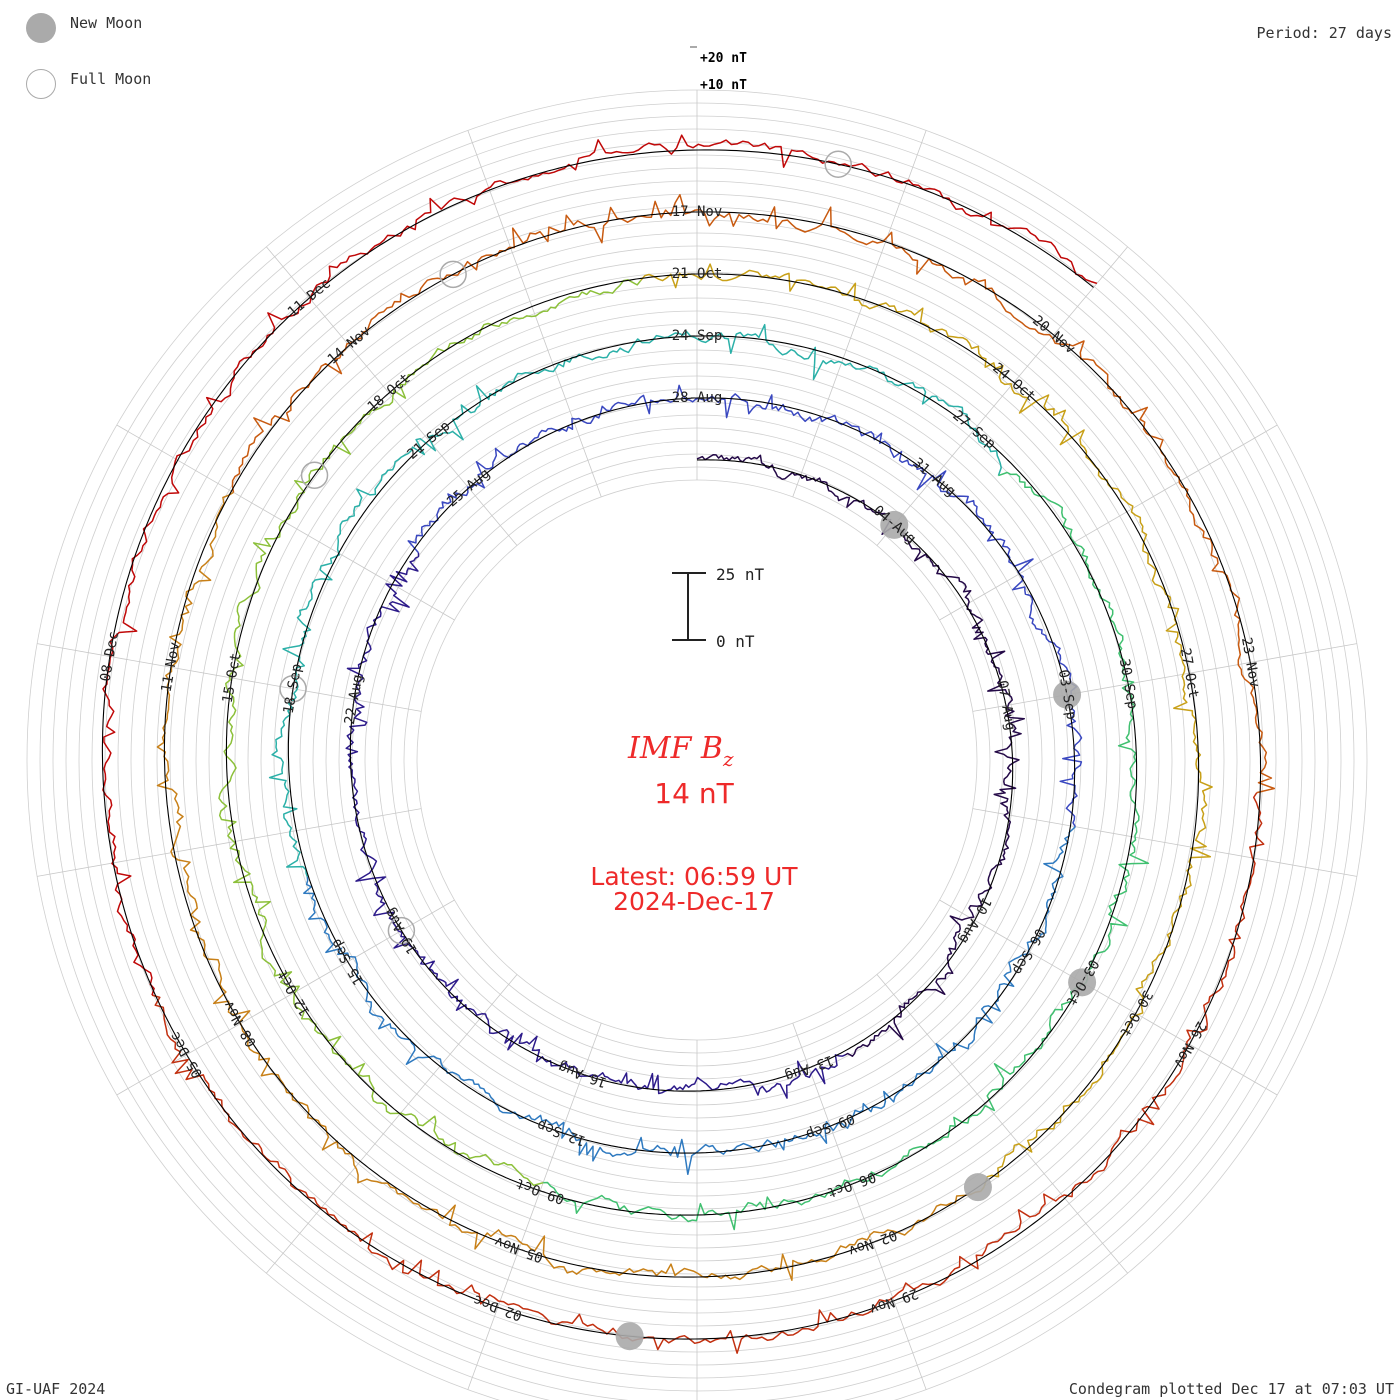 The image size is (1400, 1400). What do you see at coordinates (697, 398) in the screenshot?
I see `date-label: 28-Aug` at bounding box center [697, 398].